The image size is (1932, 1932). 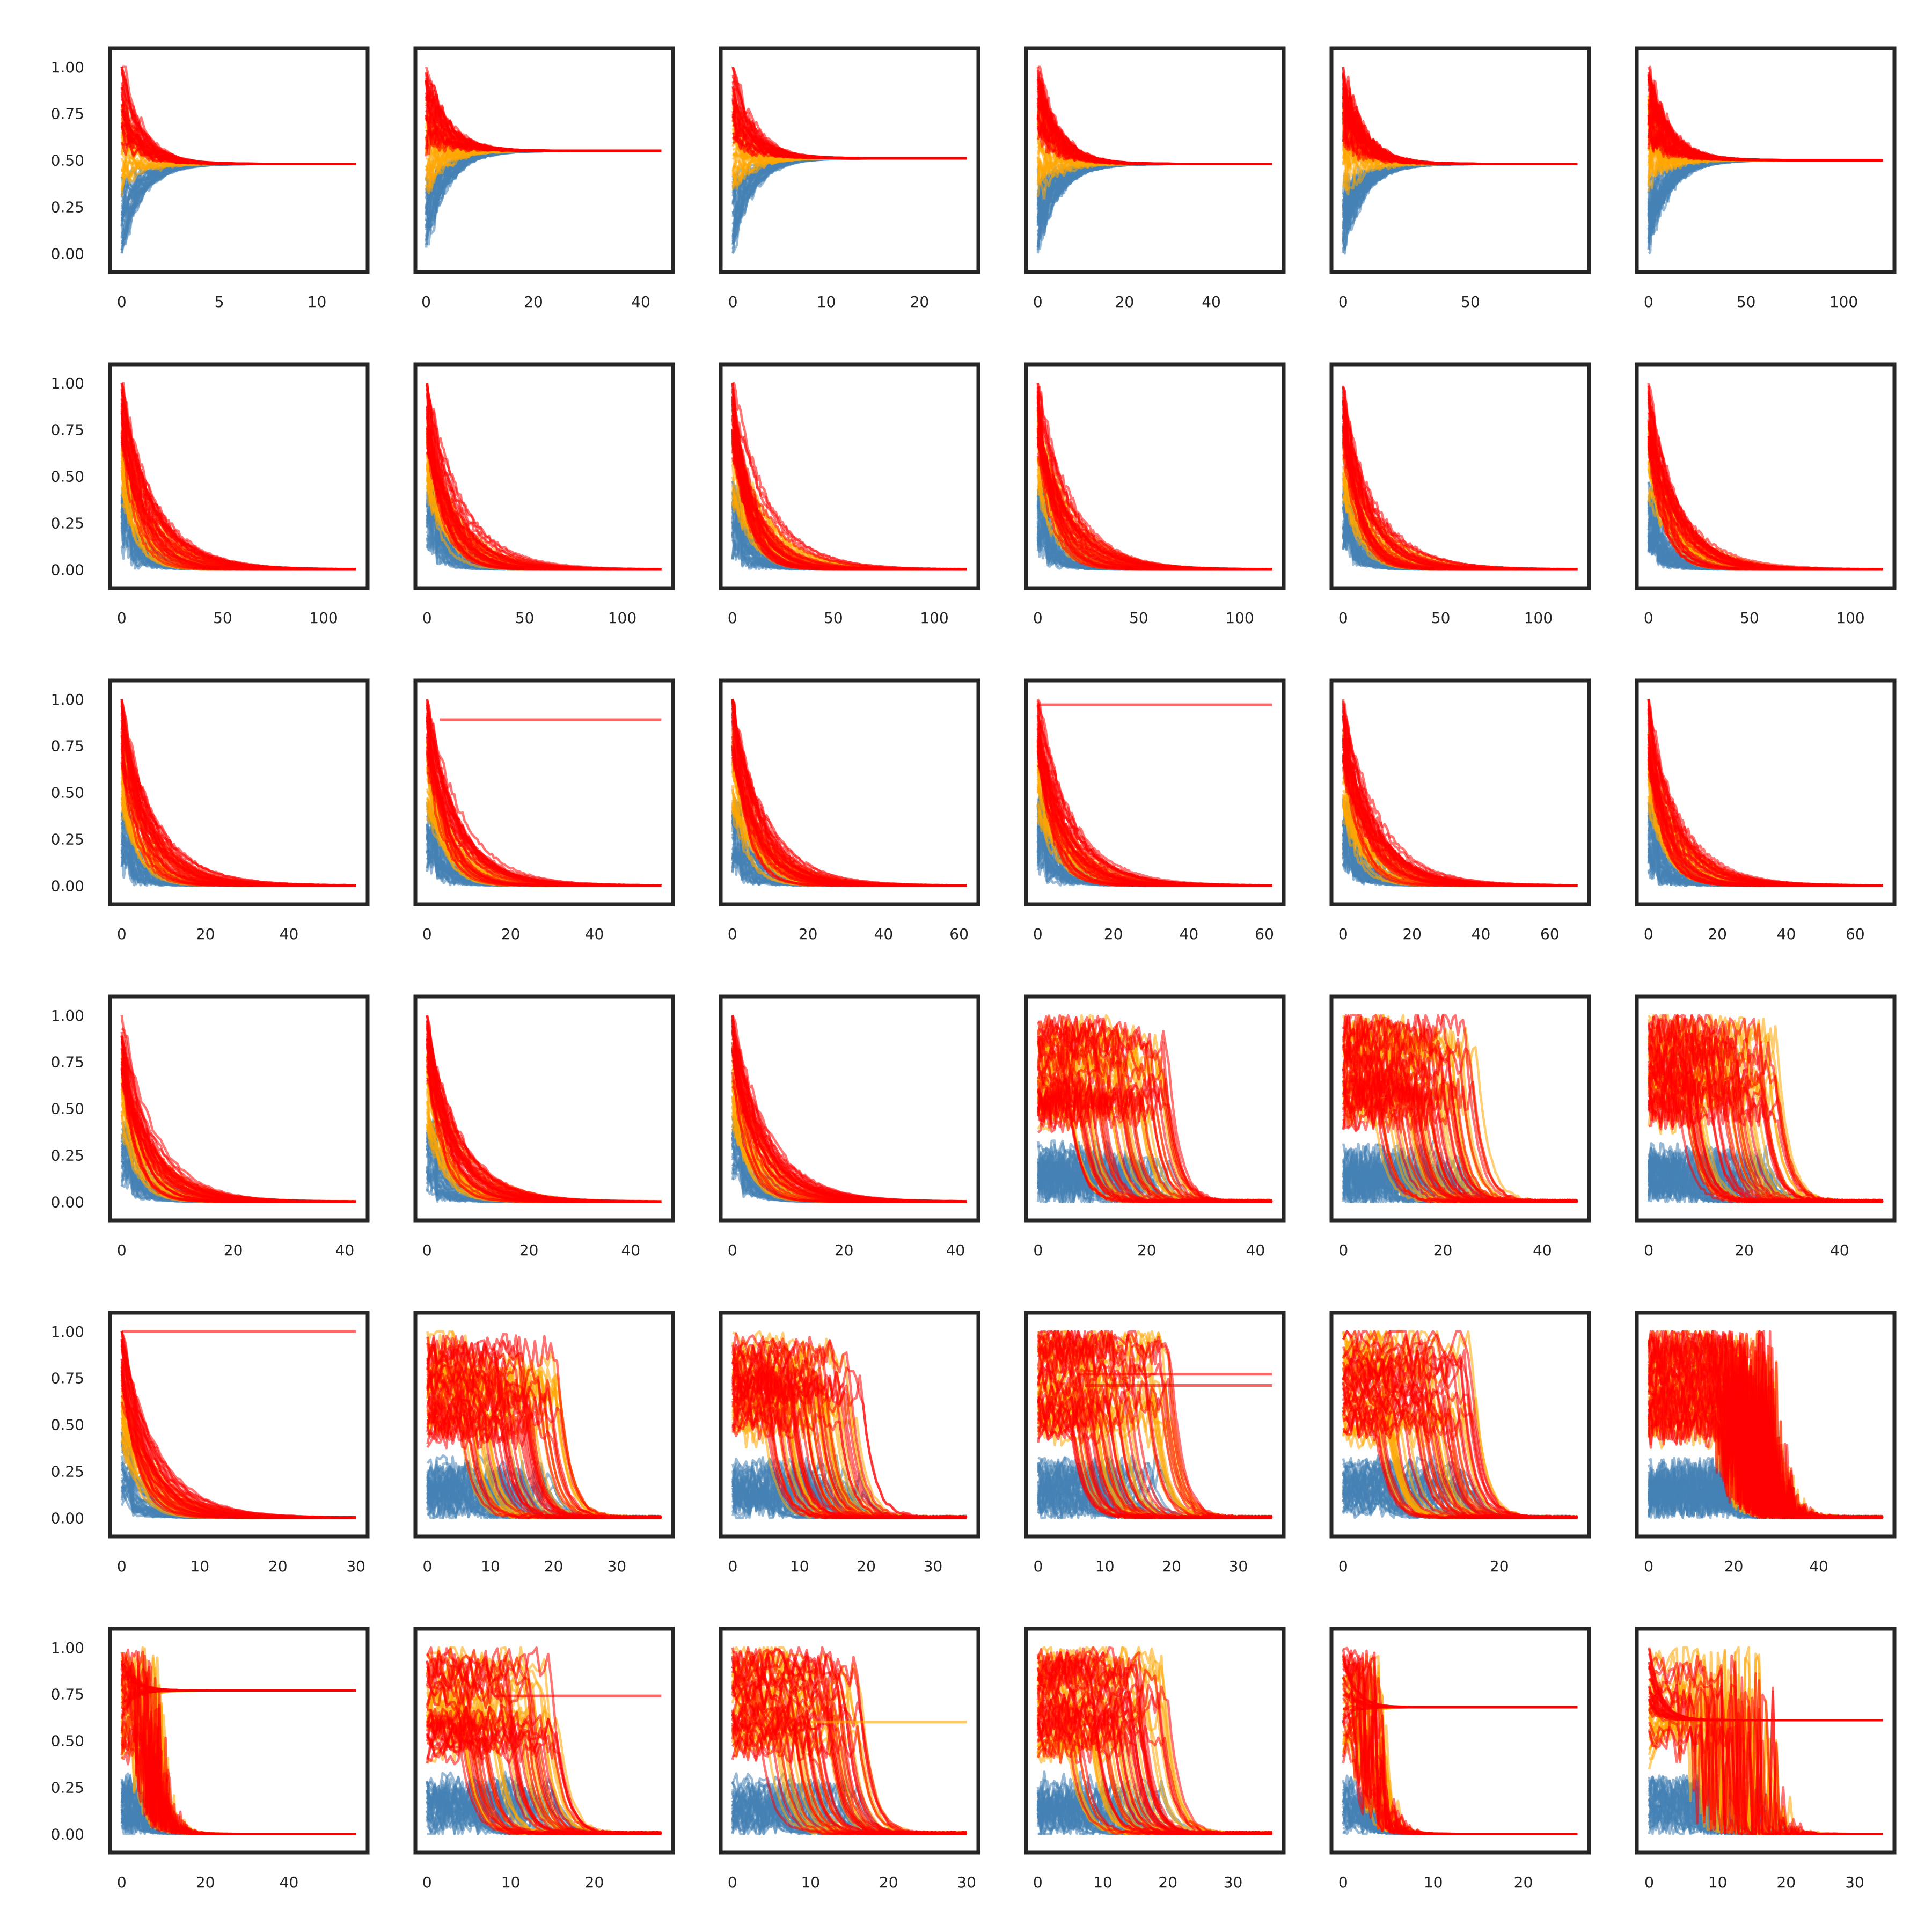 I want to click on subplot-r0-c0: 0 5 10 0.00 0.25 0.50 0.75 1.00, so click(x=210, y=178).